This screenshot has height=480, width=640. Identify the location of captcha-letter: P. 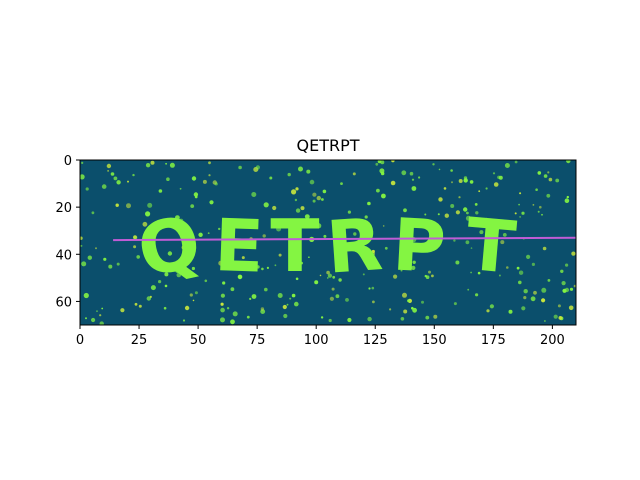
(419, 246).